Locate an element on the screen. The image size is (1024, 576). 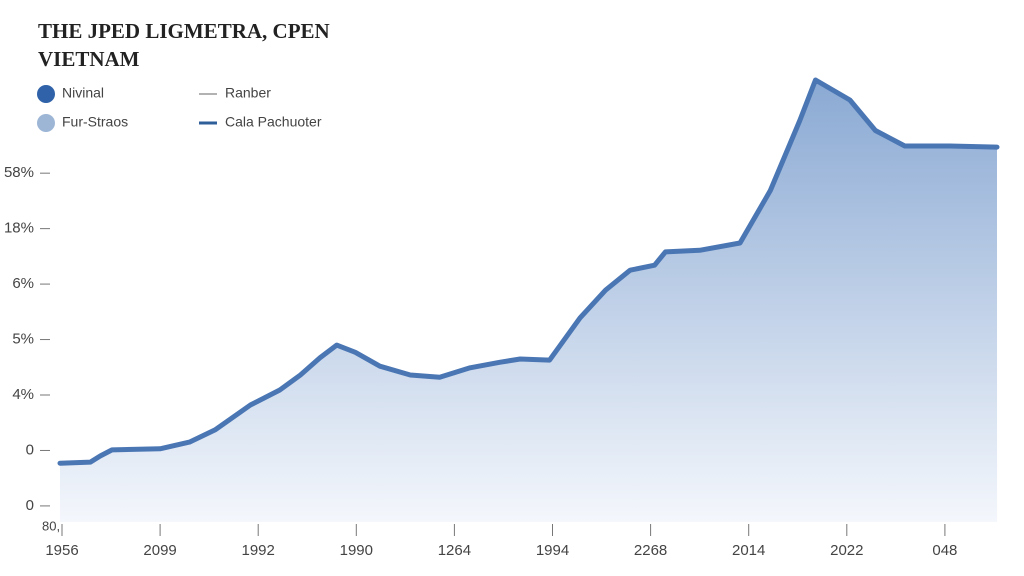
x-tick-label: 1992 is located at coordinates (258, 550).